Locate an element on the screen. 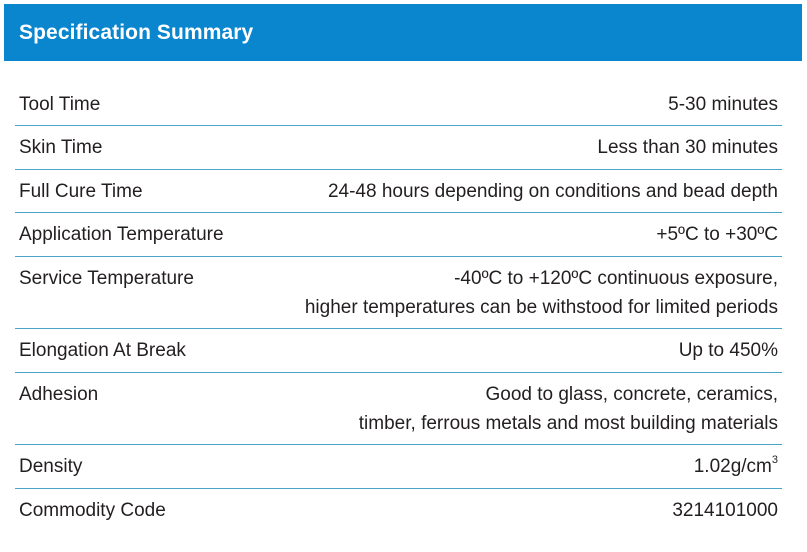  spec-row-tool-time: Tool Time 5-30 minutes is located at coordinates (398, 105).